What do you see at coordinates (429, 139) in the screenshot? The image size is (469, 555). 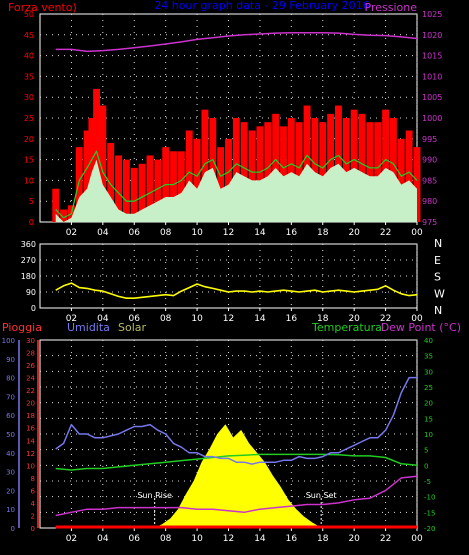 I see `pressure-tick-label: 995` at bounding box center [429, 139].